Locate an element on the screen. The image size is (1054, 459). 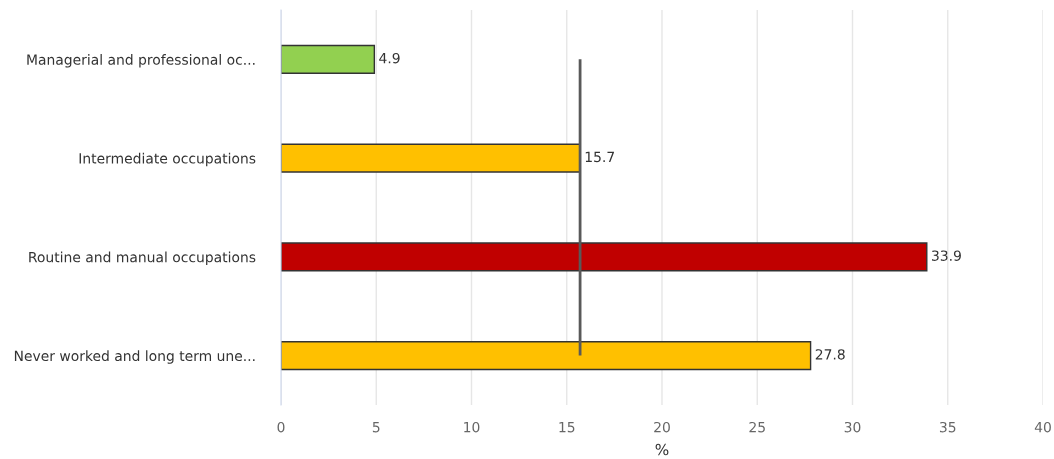
x-tick-label: 35 is located at coordinates (947, 427).